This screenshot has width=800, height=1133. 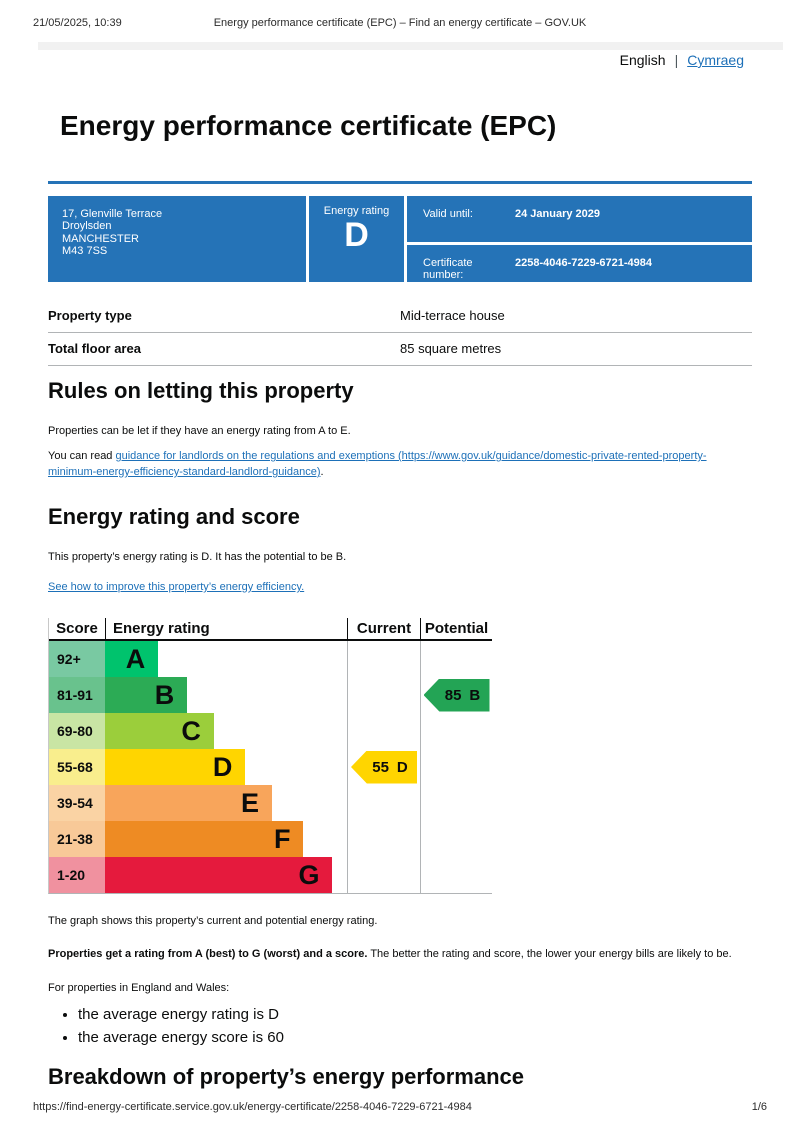 What do you see at coordinates (410, 46) in the screenshot?
I see `header-bar` at bounding box center [410, 46].